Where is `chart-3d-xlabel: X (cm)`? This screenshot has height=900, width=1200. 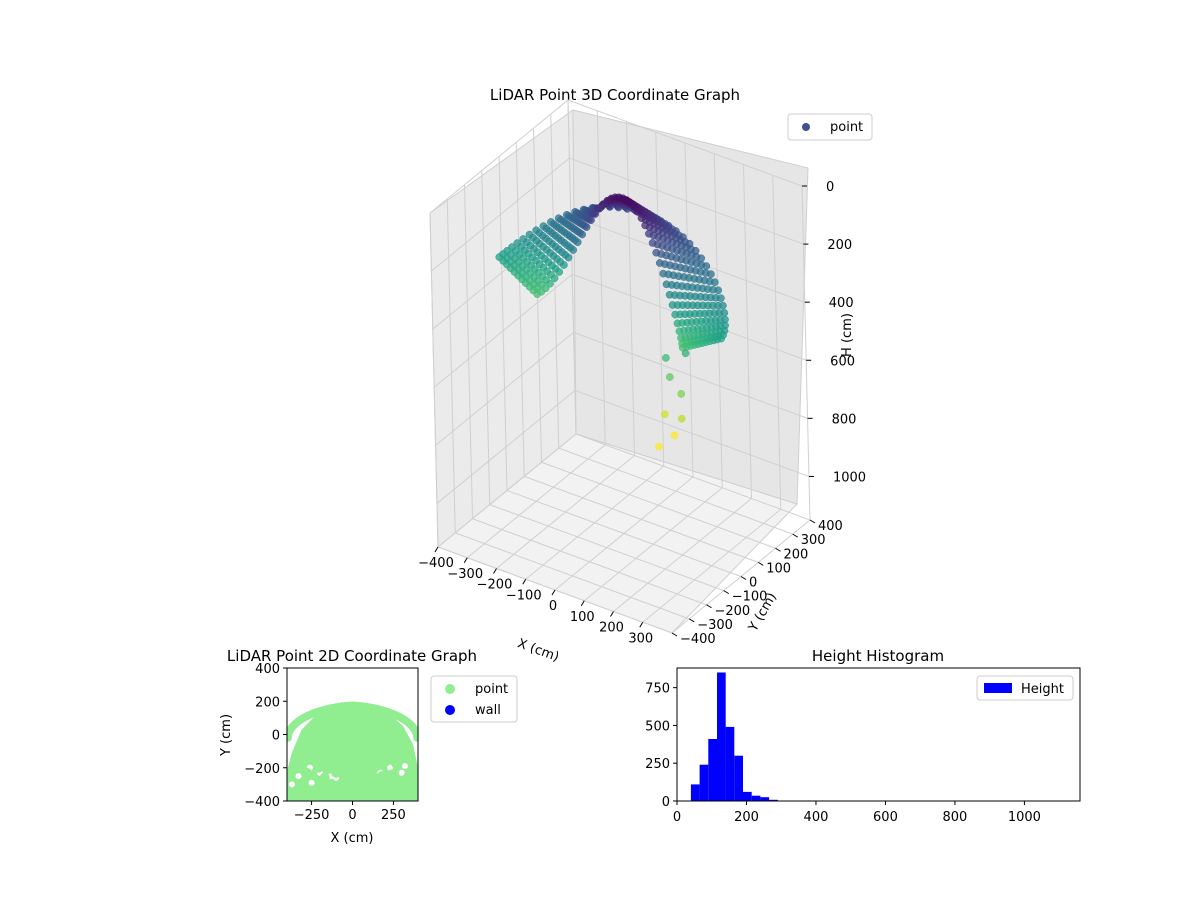 chart-3d-xlabel: X (cm) is located at coordinates (538, 650).